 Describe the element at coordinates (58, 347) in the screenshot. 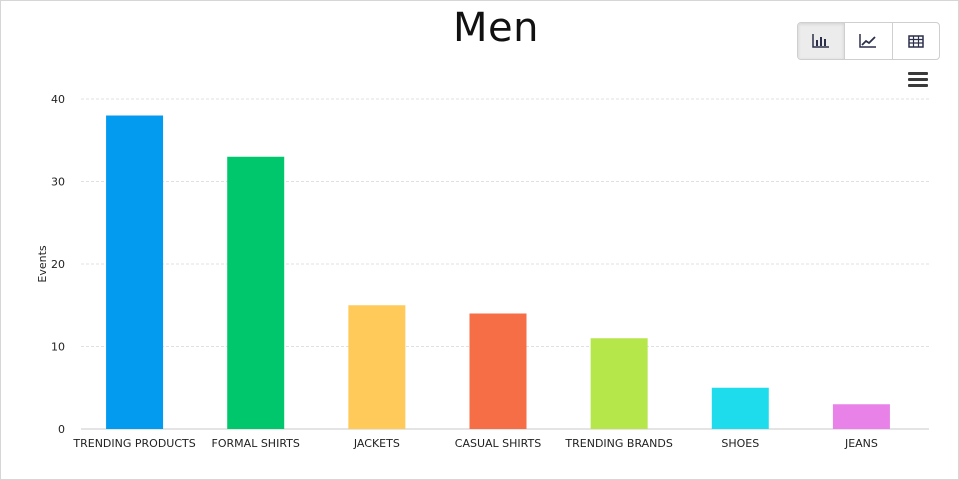

I see `y-tick-label: 10` at that location.